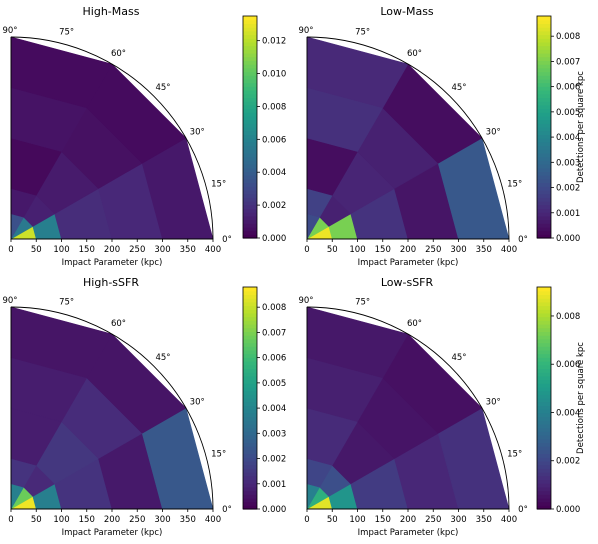 Image resolution: width=598 pixels, height=544 pixels. I want to click on x-axis-label: Impact Parameter (kpc), so click(112, 533).